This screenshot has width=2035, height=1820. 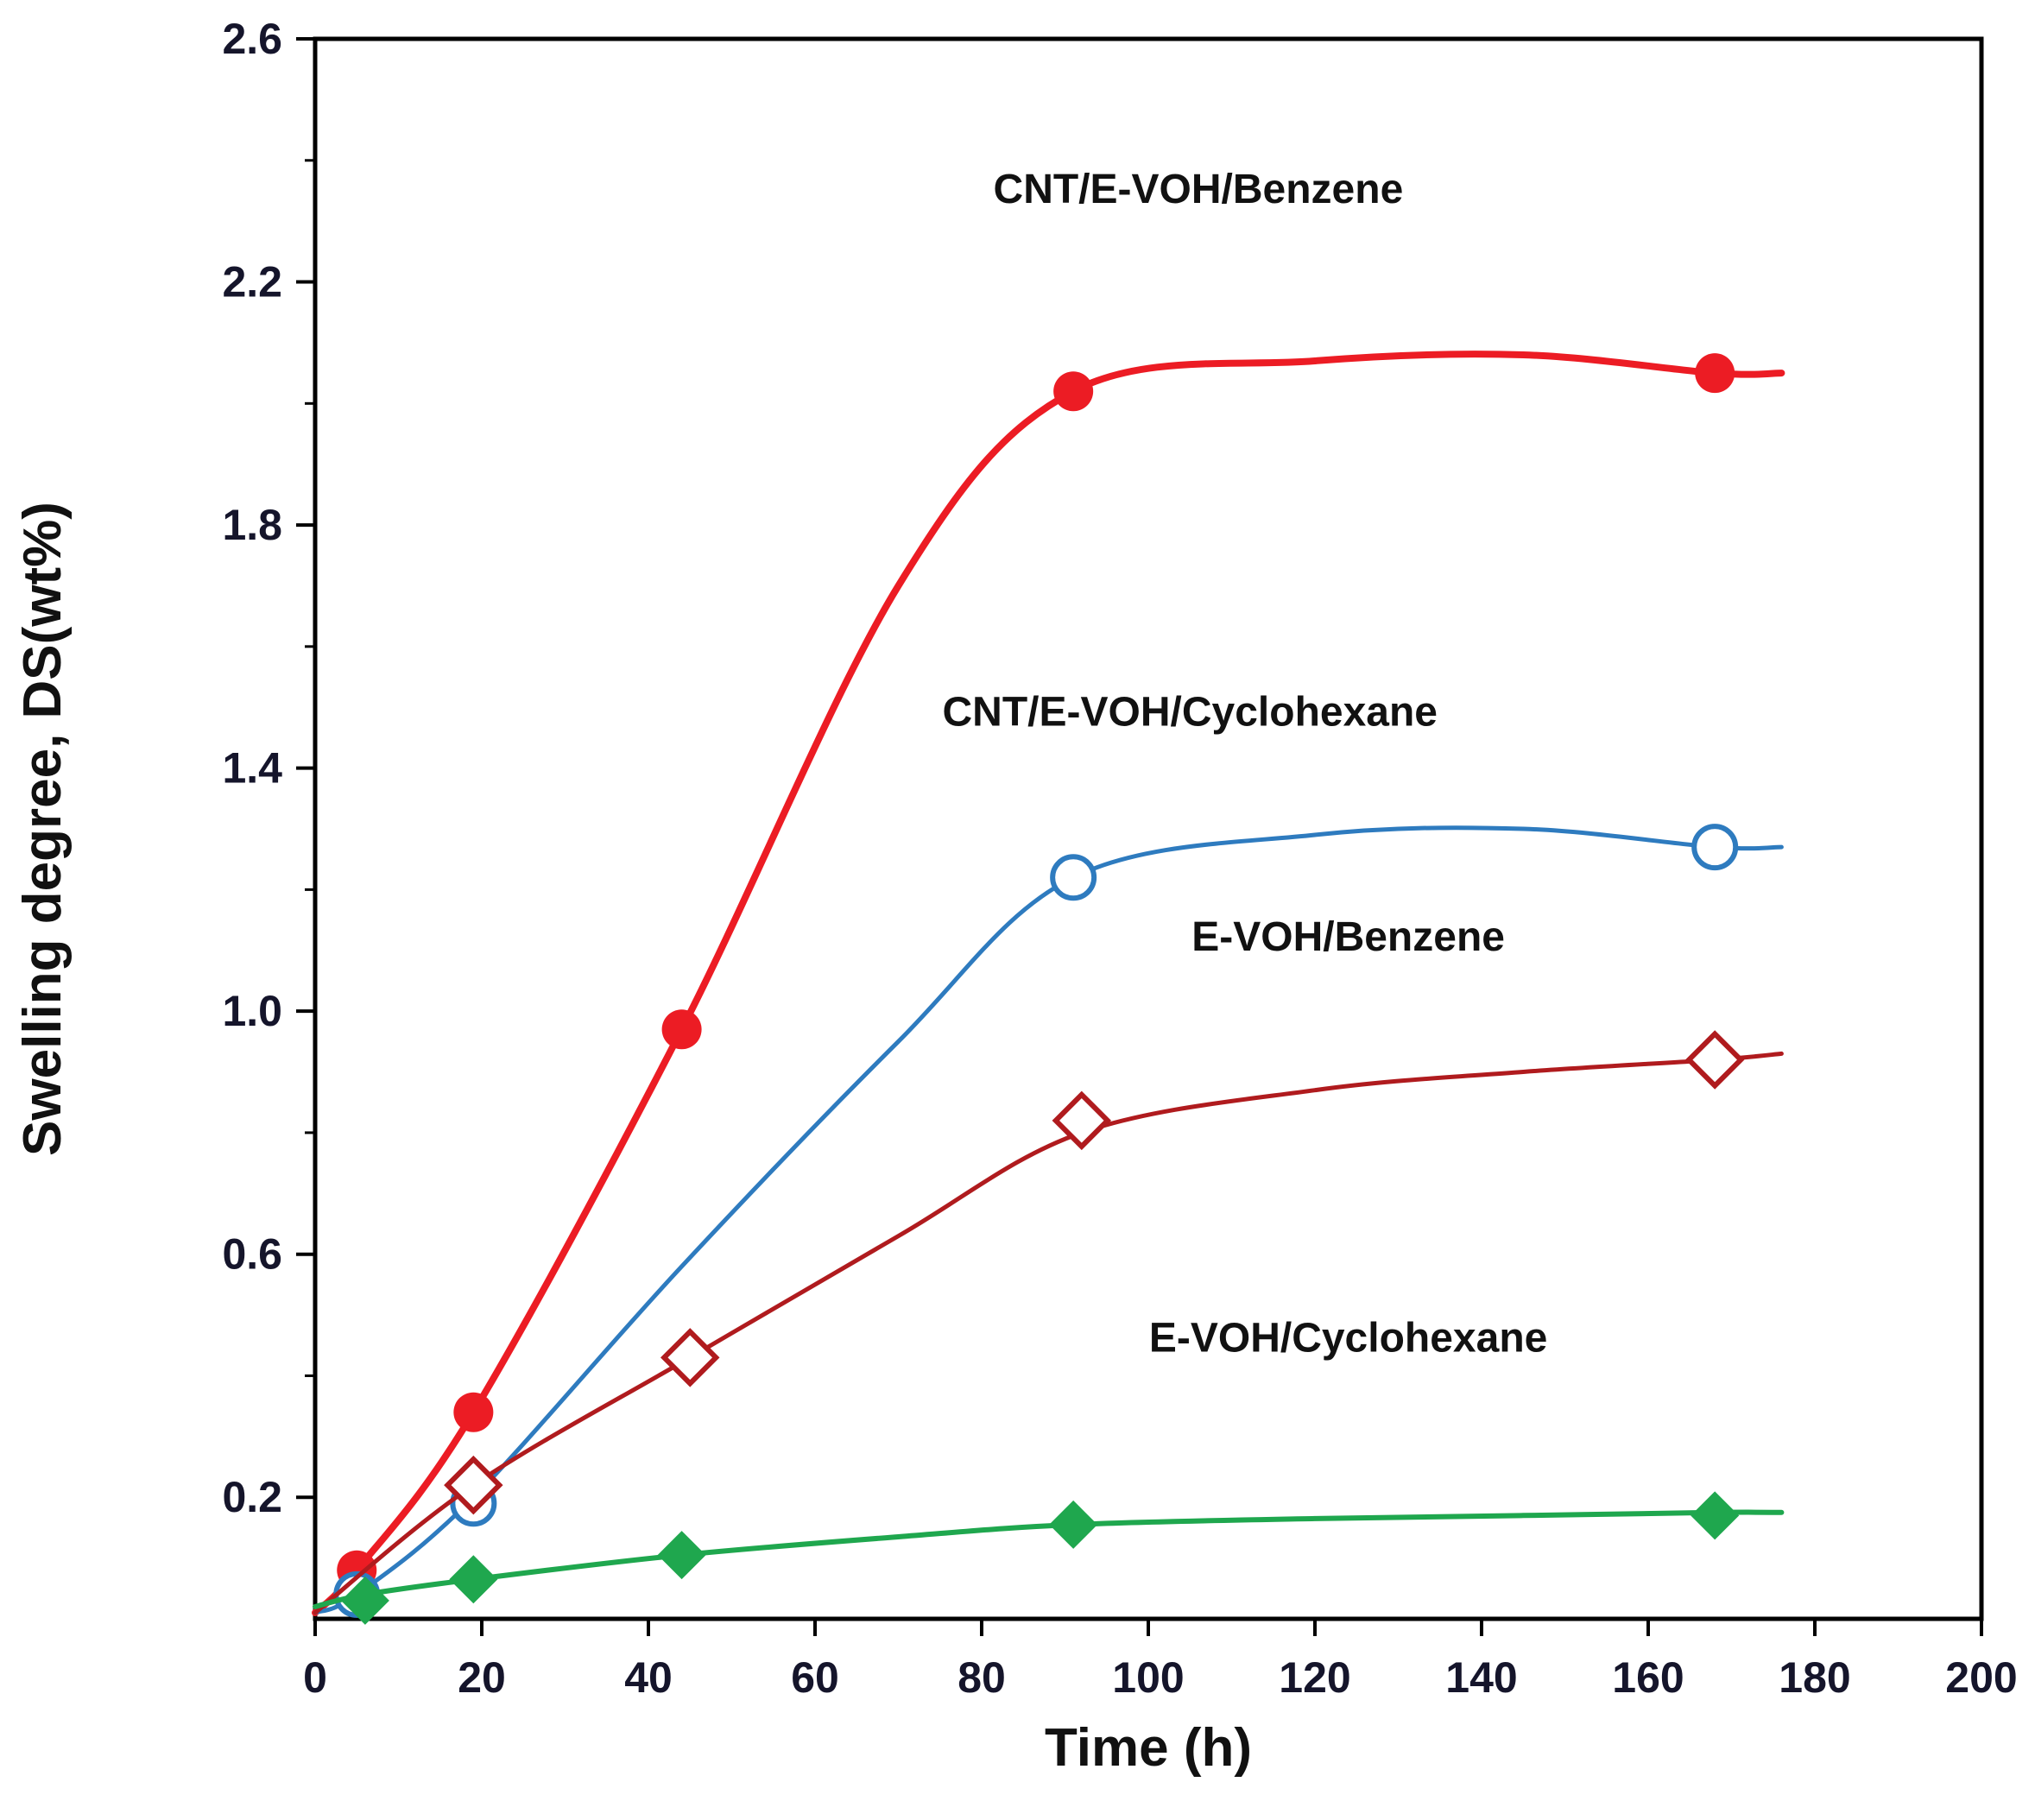 I want to click on x-tick-label: 100, so click(x=1148, y=1678).